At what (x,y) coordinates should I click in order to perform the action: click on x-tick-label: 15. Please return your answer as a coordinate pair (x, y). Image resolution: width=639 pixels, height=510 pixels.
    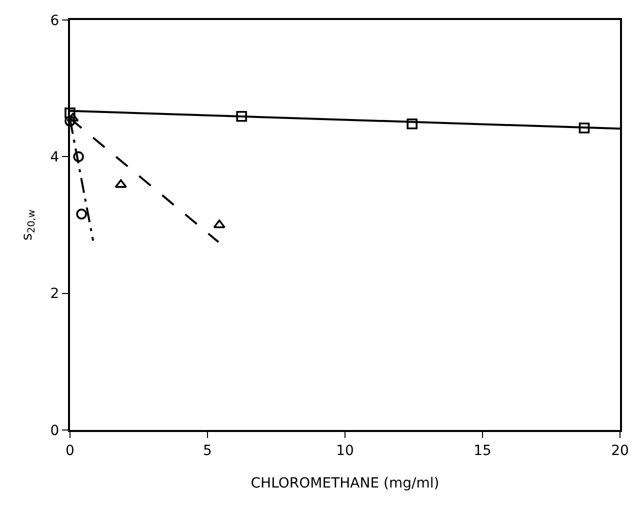
    Looking at the image, I should click on (483, 450).